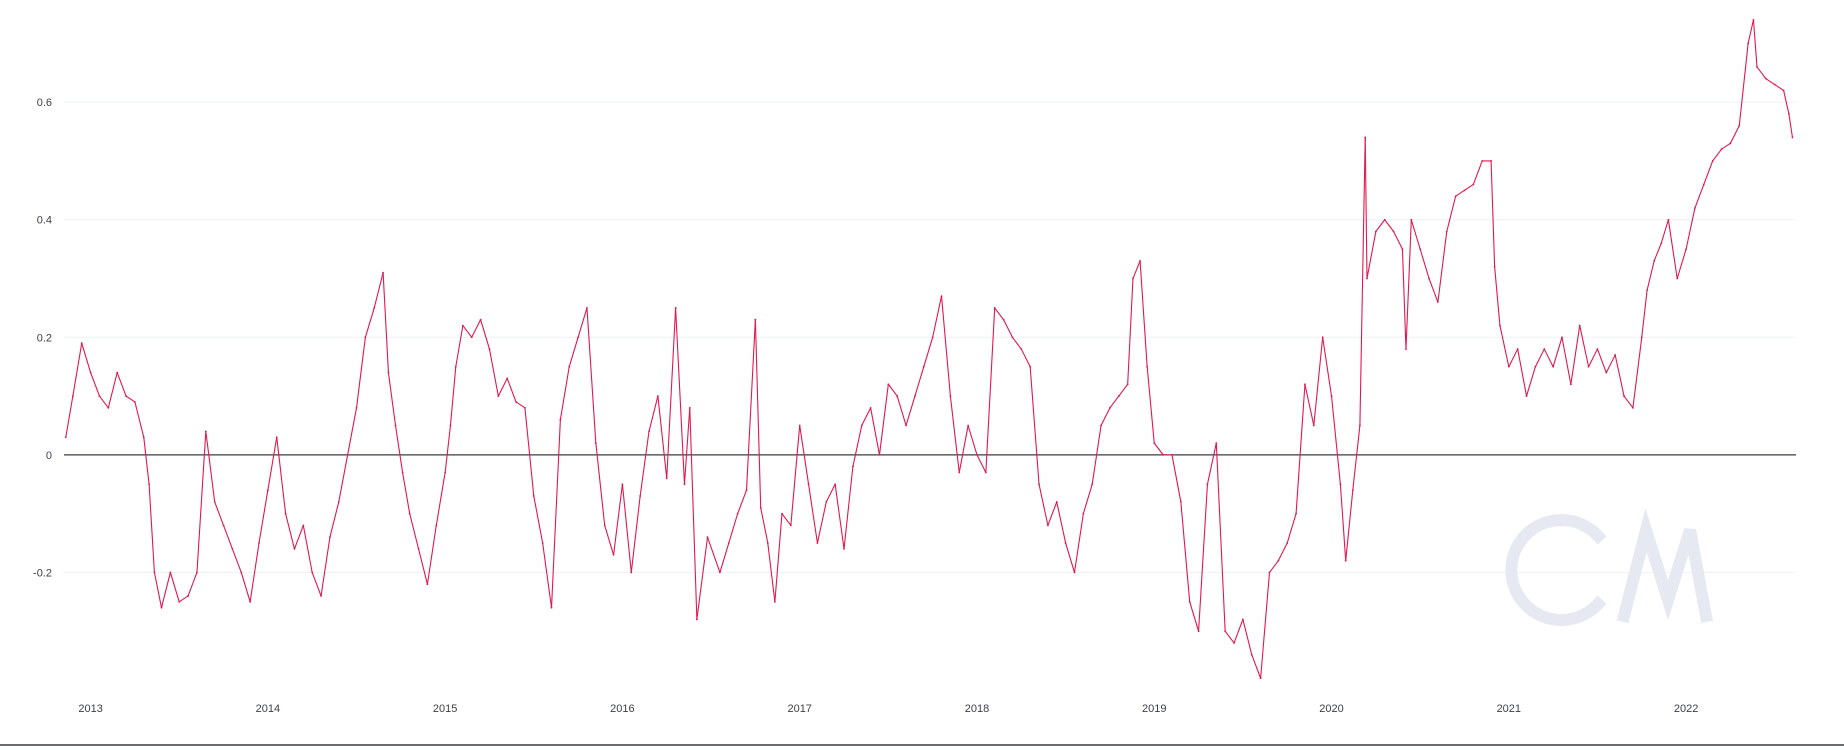 This screenshot has height=750, width=1844. What do you see at coordinates (1609, 567) in the screenshot?
I see `coinmetrics-watermark-icon` at bounding box center [1609, 567].